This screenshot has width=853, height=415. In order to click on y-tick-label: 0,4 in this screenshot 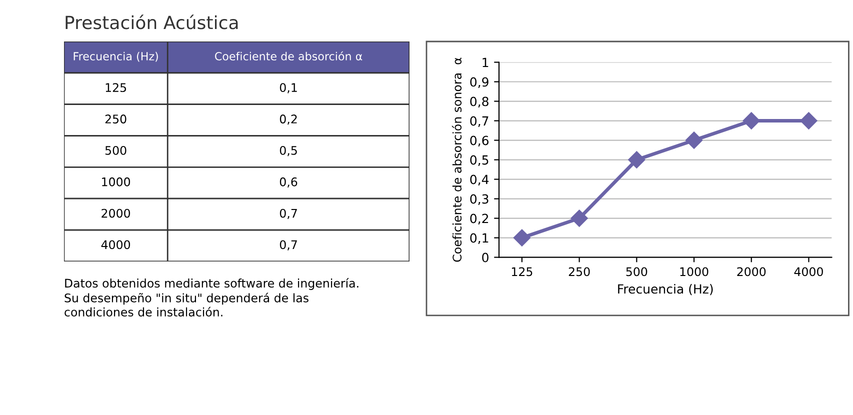, I will do `click(479, 180)`.